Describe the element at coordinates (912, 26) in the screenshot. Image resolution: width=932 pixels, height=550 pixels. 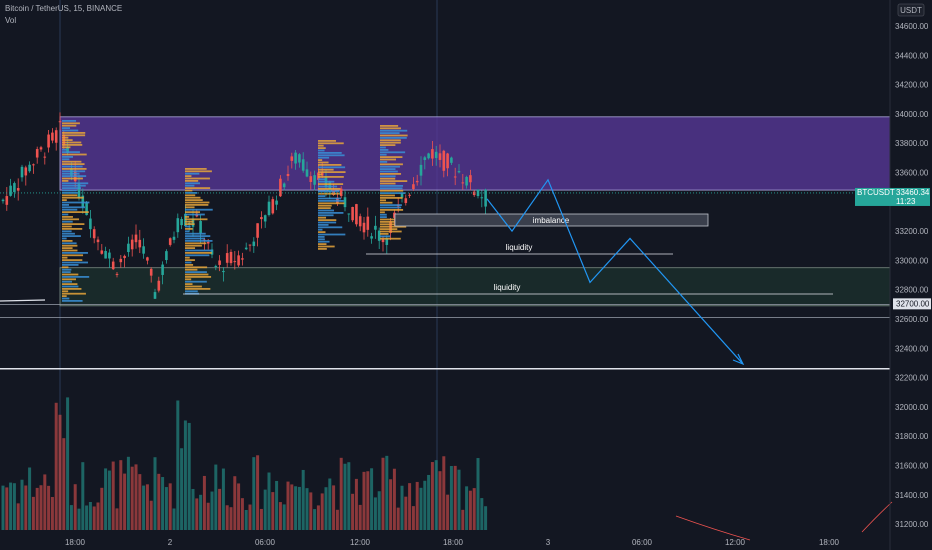
I see `price-axis-tick: 34600.00` at that location.